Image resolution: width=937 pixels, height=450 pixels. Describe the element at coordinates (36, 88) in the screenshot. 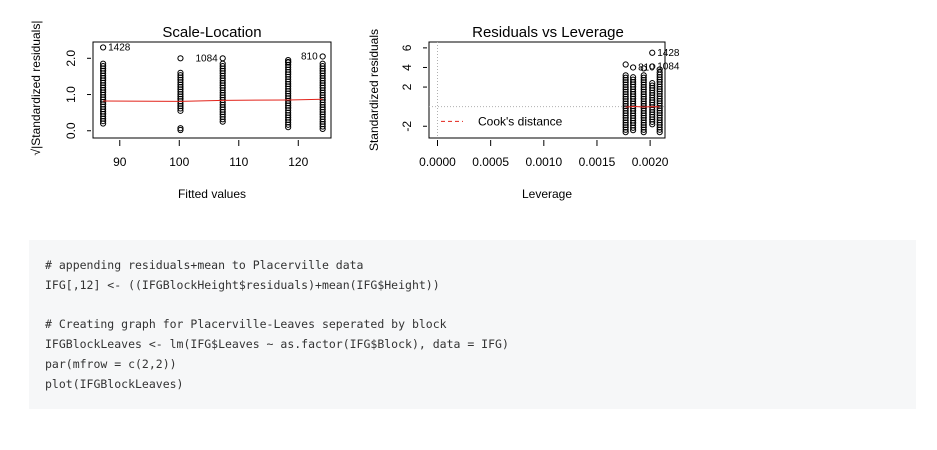

I see `y-axis-label: √|Standardized residuals|` at that location.